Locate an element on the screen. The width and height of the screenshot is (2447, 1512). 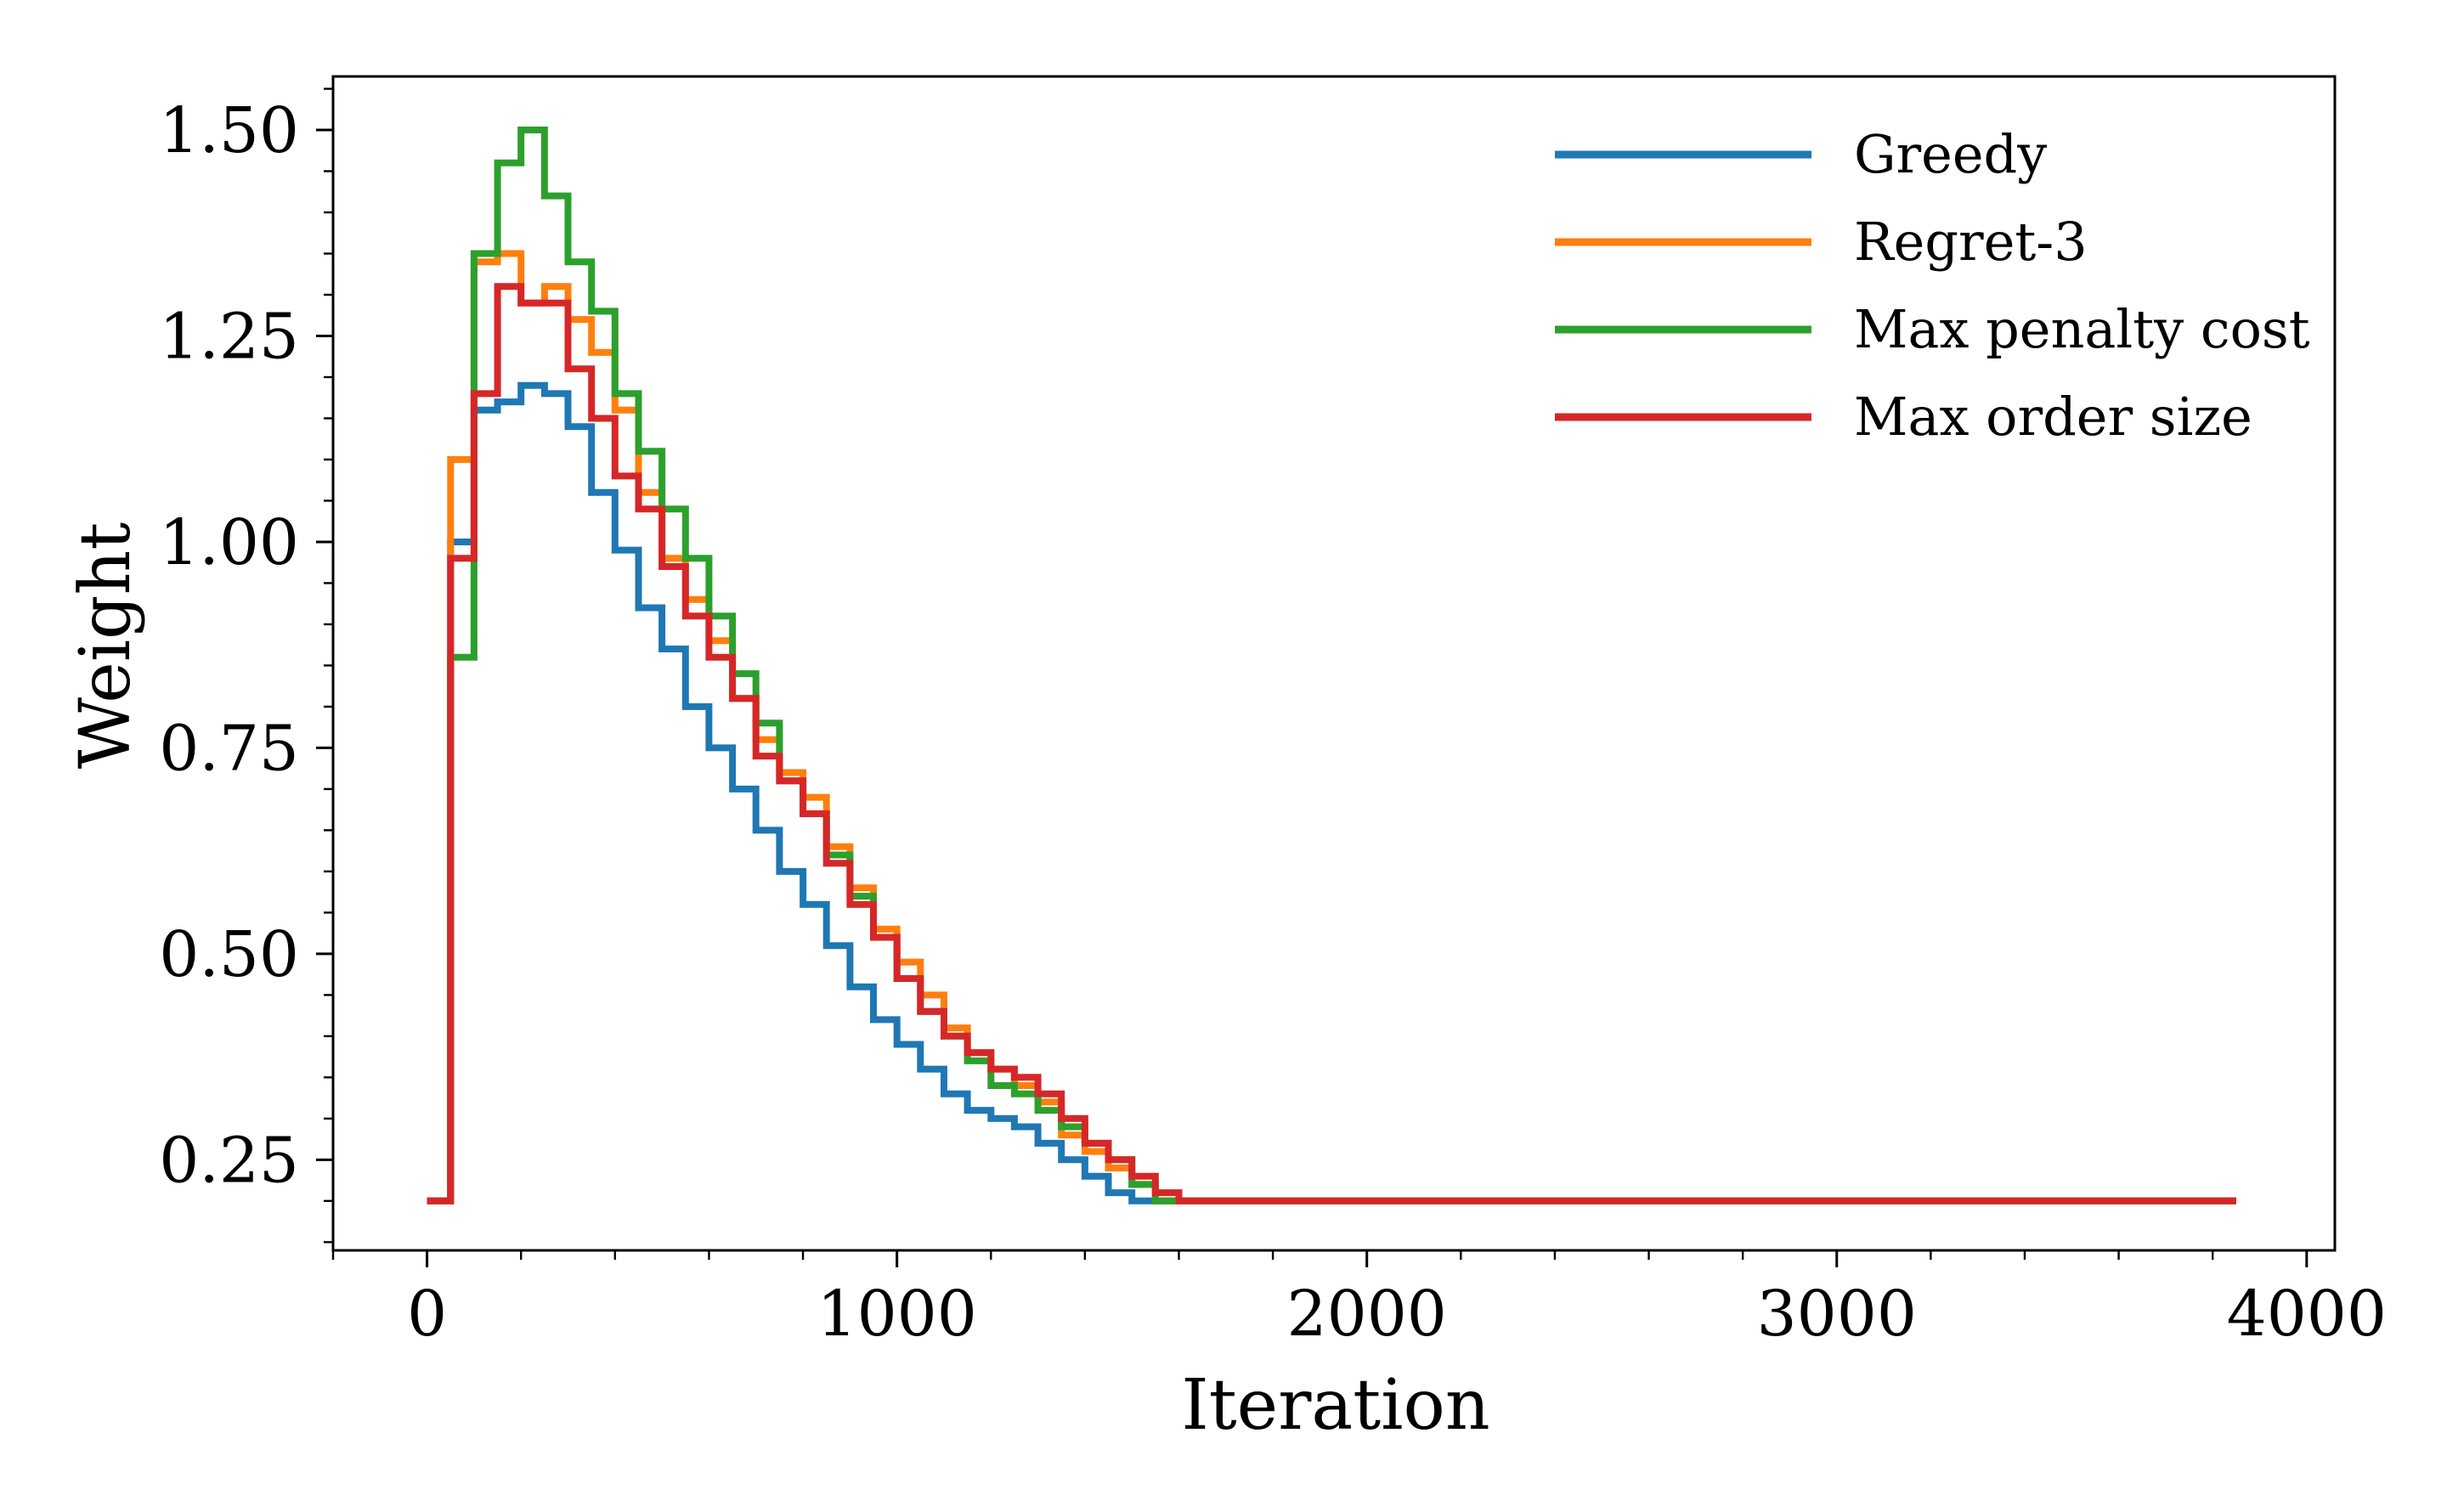
x-tick-label: 4000 is located at coordinates (2307, 1314).